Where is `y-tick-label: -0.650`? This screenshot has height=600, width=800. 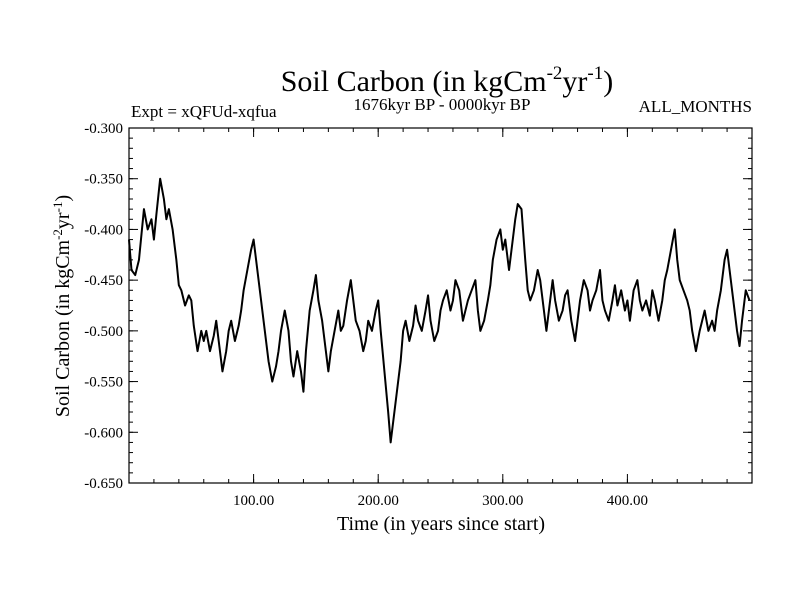 y-tick-label: -0.650 is located at coordinates (103, 484).